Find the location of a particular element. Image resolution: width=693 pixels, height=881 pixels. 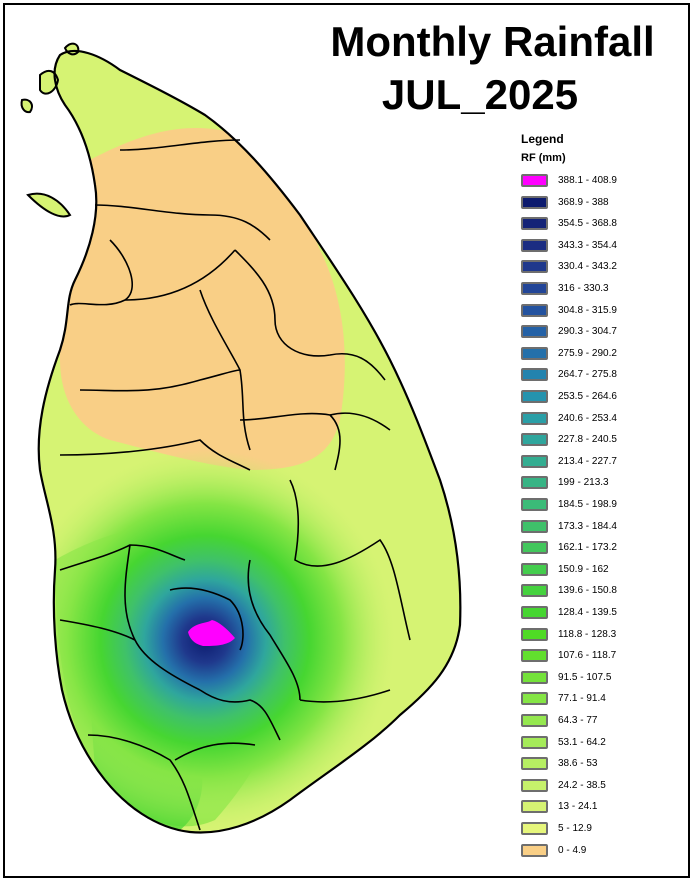

legend-label: 330.4 - 343.2 is located at coordinates (587, 267).